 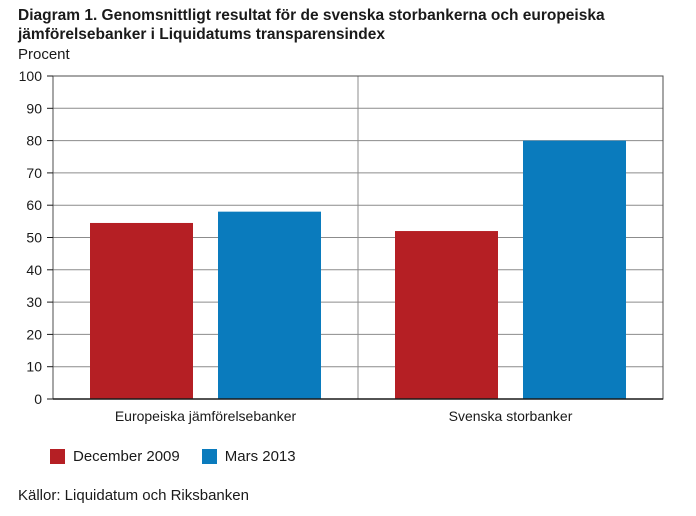 What do you see at coordinates (34, 334) in the screenshot?
I see `y-tick-label-20: 20` at bounding box center [34, 334].